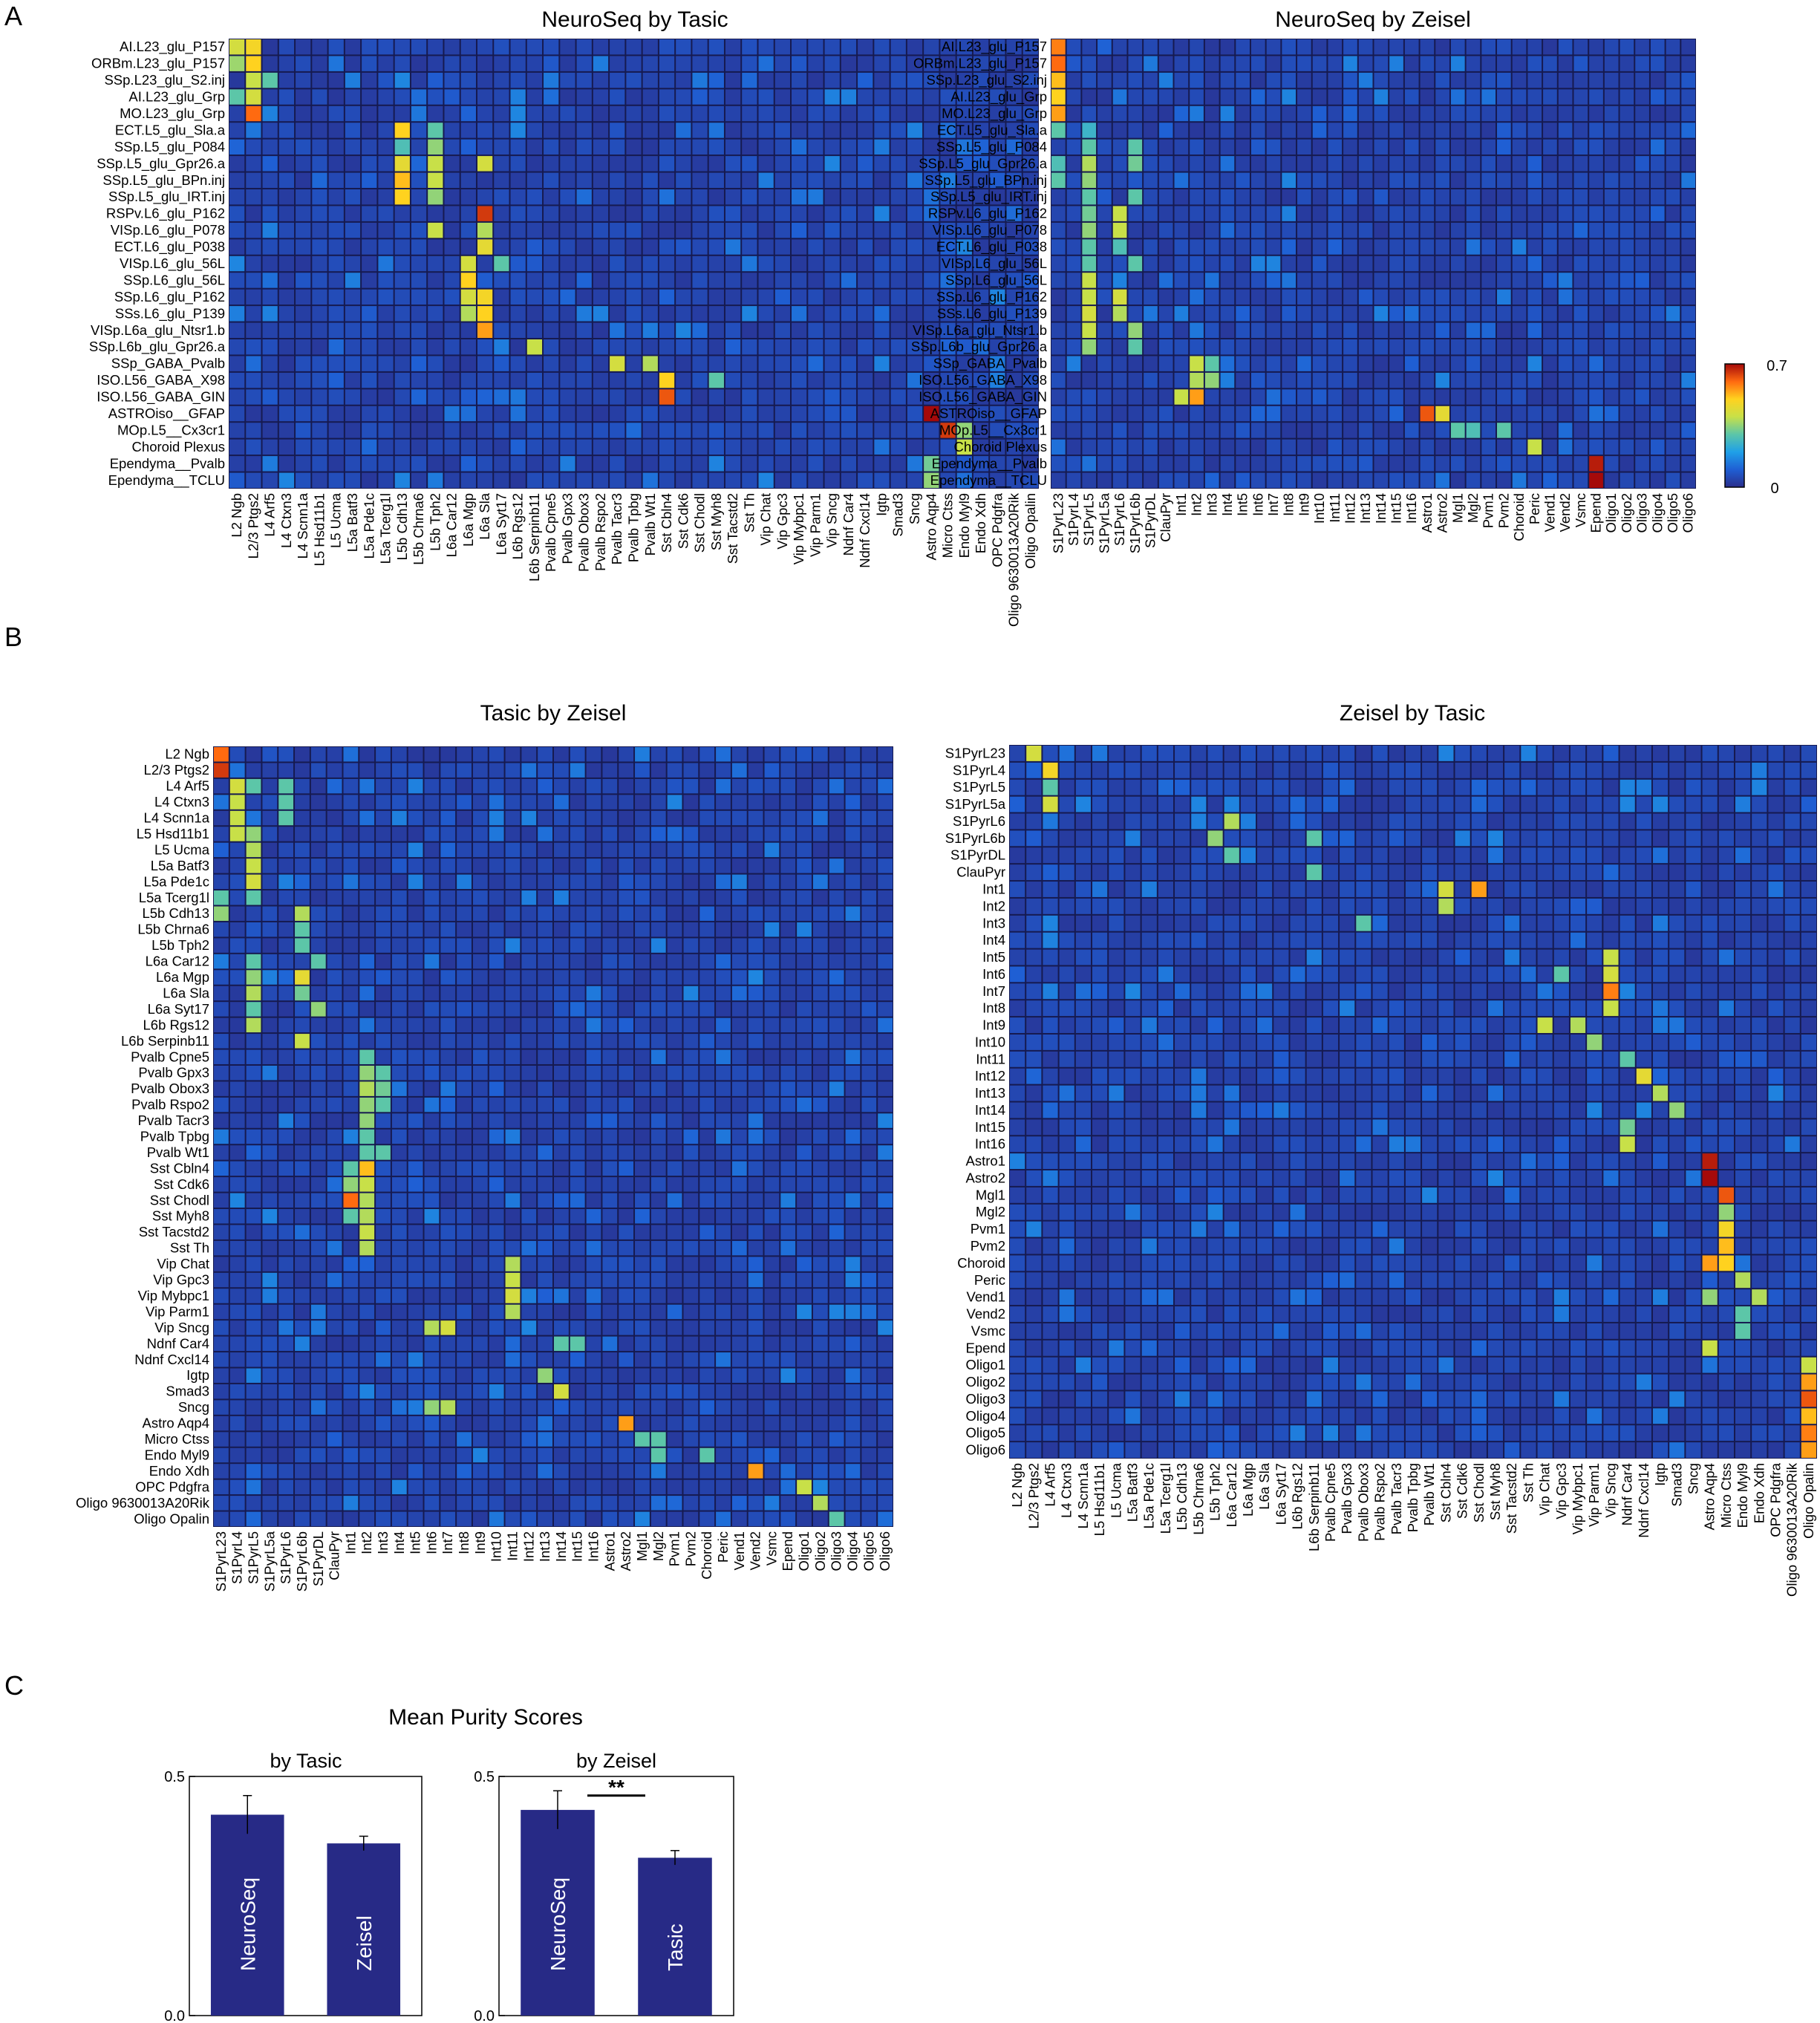 The height and width of the screenshot is (2023, 1820). I want to click on column-label: S1PyrL6, so click(285, 1558).